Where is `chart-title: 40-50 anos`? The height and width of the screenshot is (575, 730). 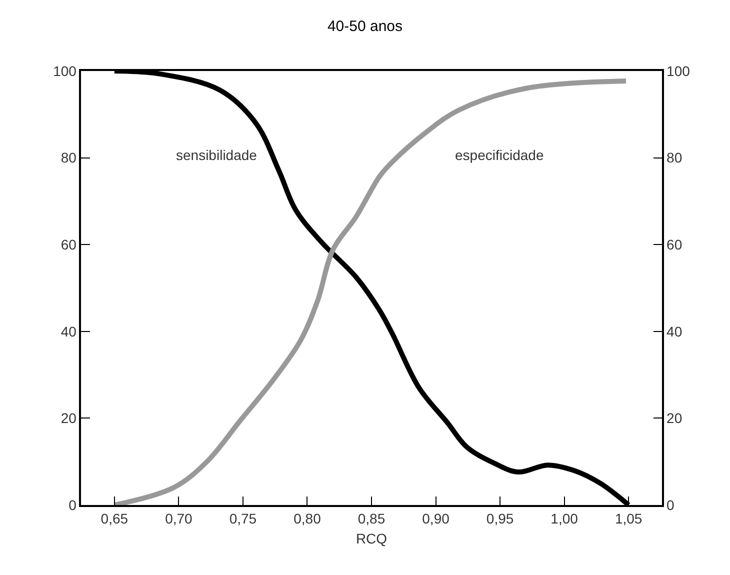
chart-title: 40-50 anos is located at coordinates (365, 27).